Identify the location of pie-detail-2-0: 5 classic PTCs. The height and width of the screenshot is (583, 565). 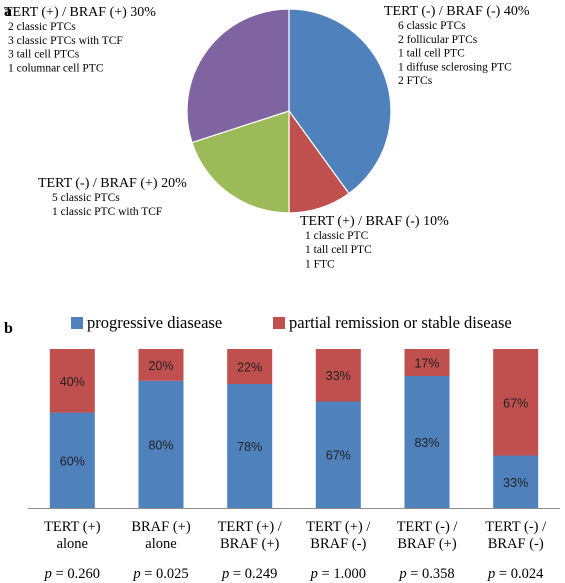
(86, 198).